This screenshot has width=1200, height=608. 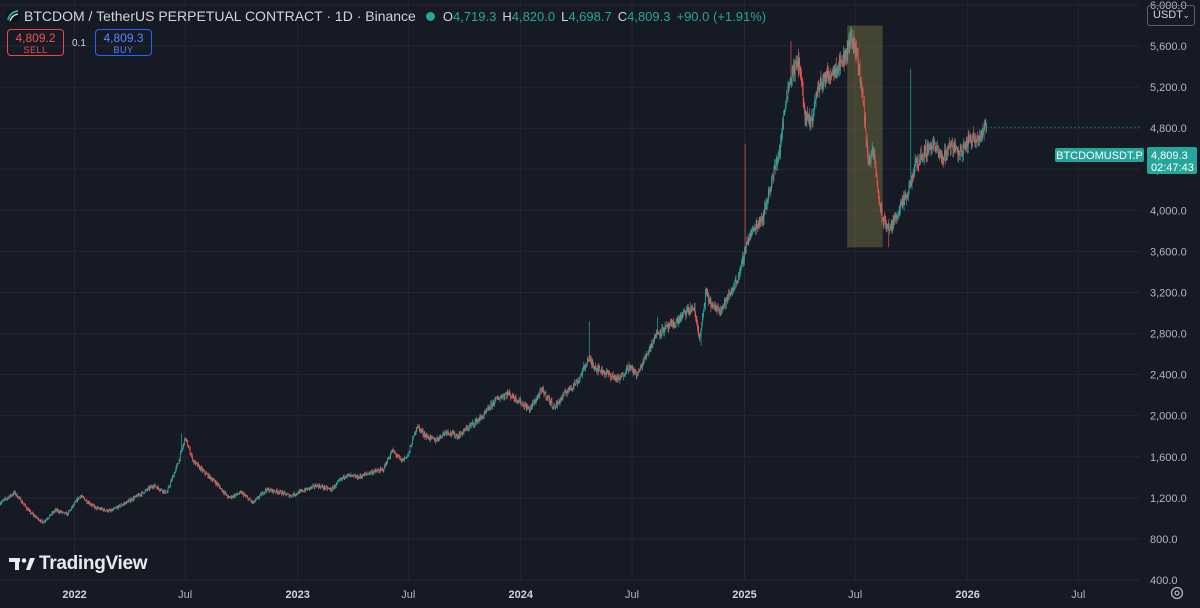 I want to click on tradingview-logo: TradingView, so click(x=78, y=564).